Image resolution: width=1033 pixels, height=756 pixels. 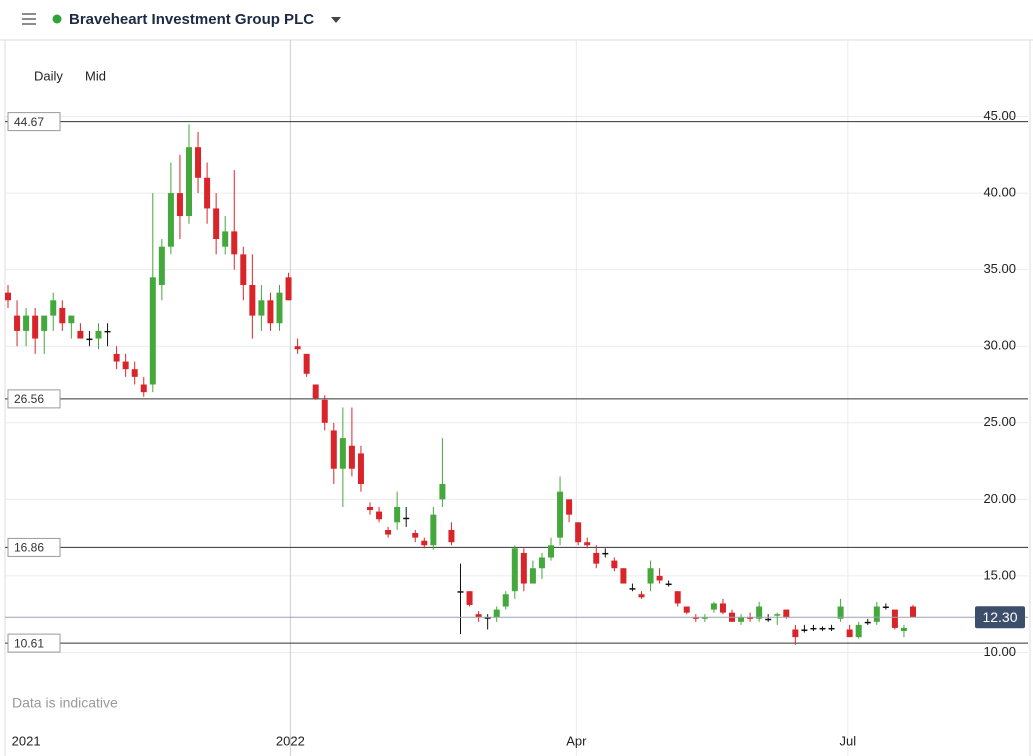 I want to click on interval-button: Daily, so click(x=48, y=75).